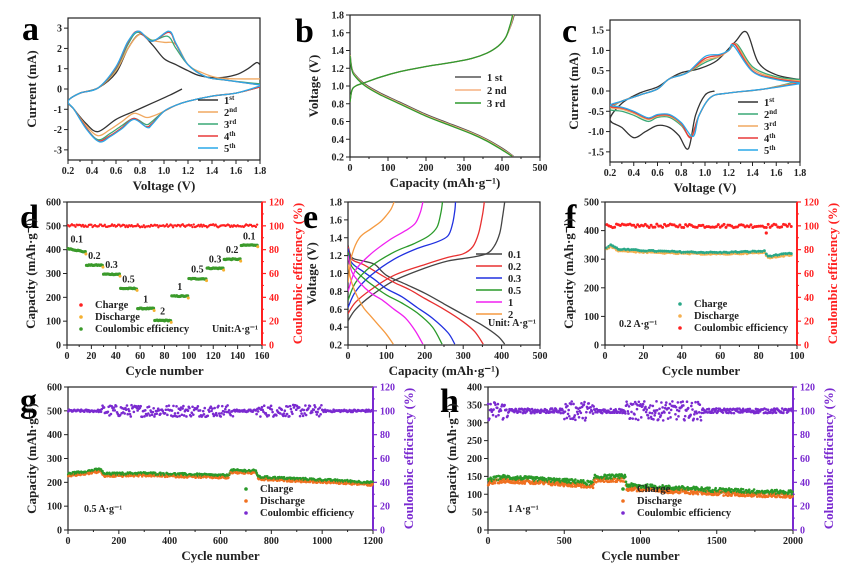 The height and width of the screenshot is (578, 857). Describe the element at coordinates (387, 411) in the screenshot. I see `right-y-tick-label: 100` at that location.